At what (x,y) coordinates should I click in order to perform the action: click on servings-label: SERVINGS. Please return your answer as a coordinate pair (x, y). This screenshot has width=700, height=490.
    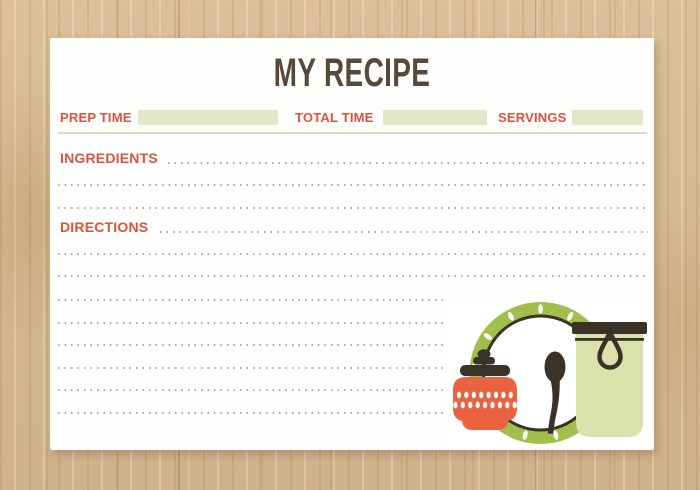
    Looking at the image, I should click on (532, 117).